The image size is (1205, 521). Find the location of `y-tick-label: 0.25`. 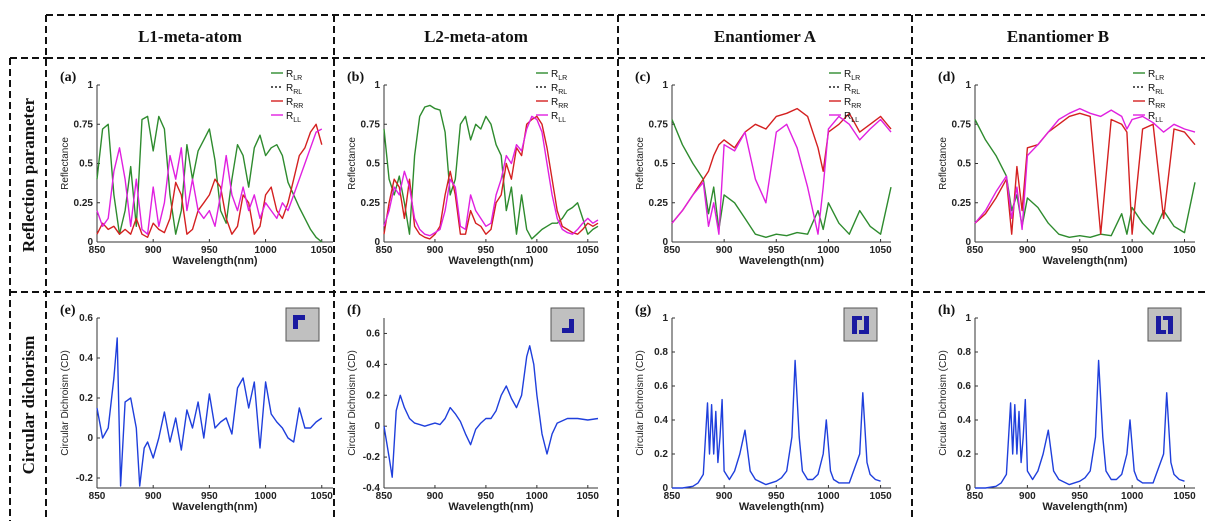

y-tick-label: 0.25 is located at coordinates (84, 203).